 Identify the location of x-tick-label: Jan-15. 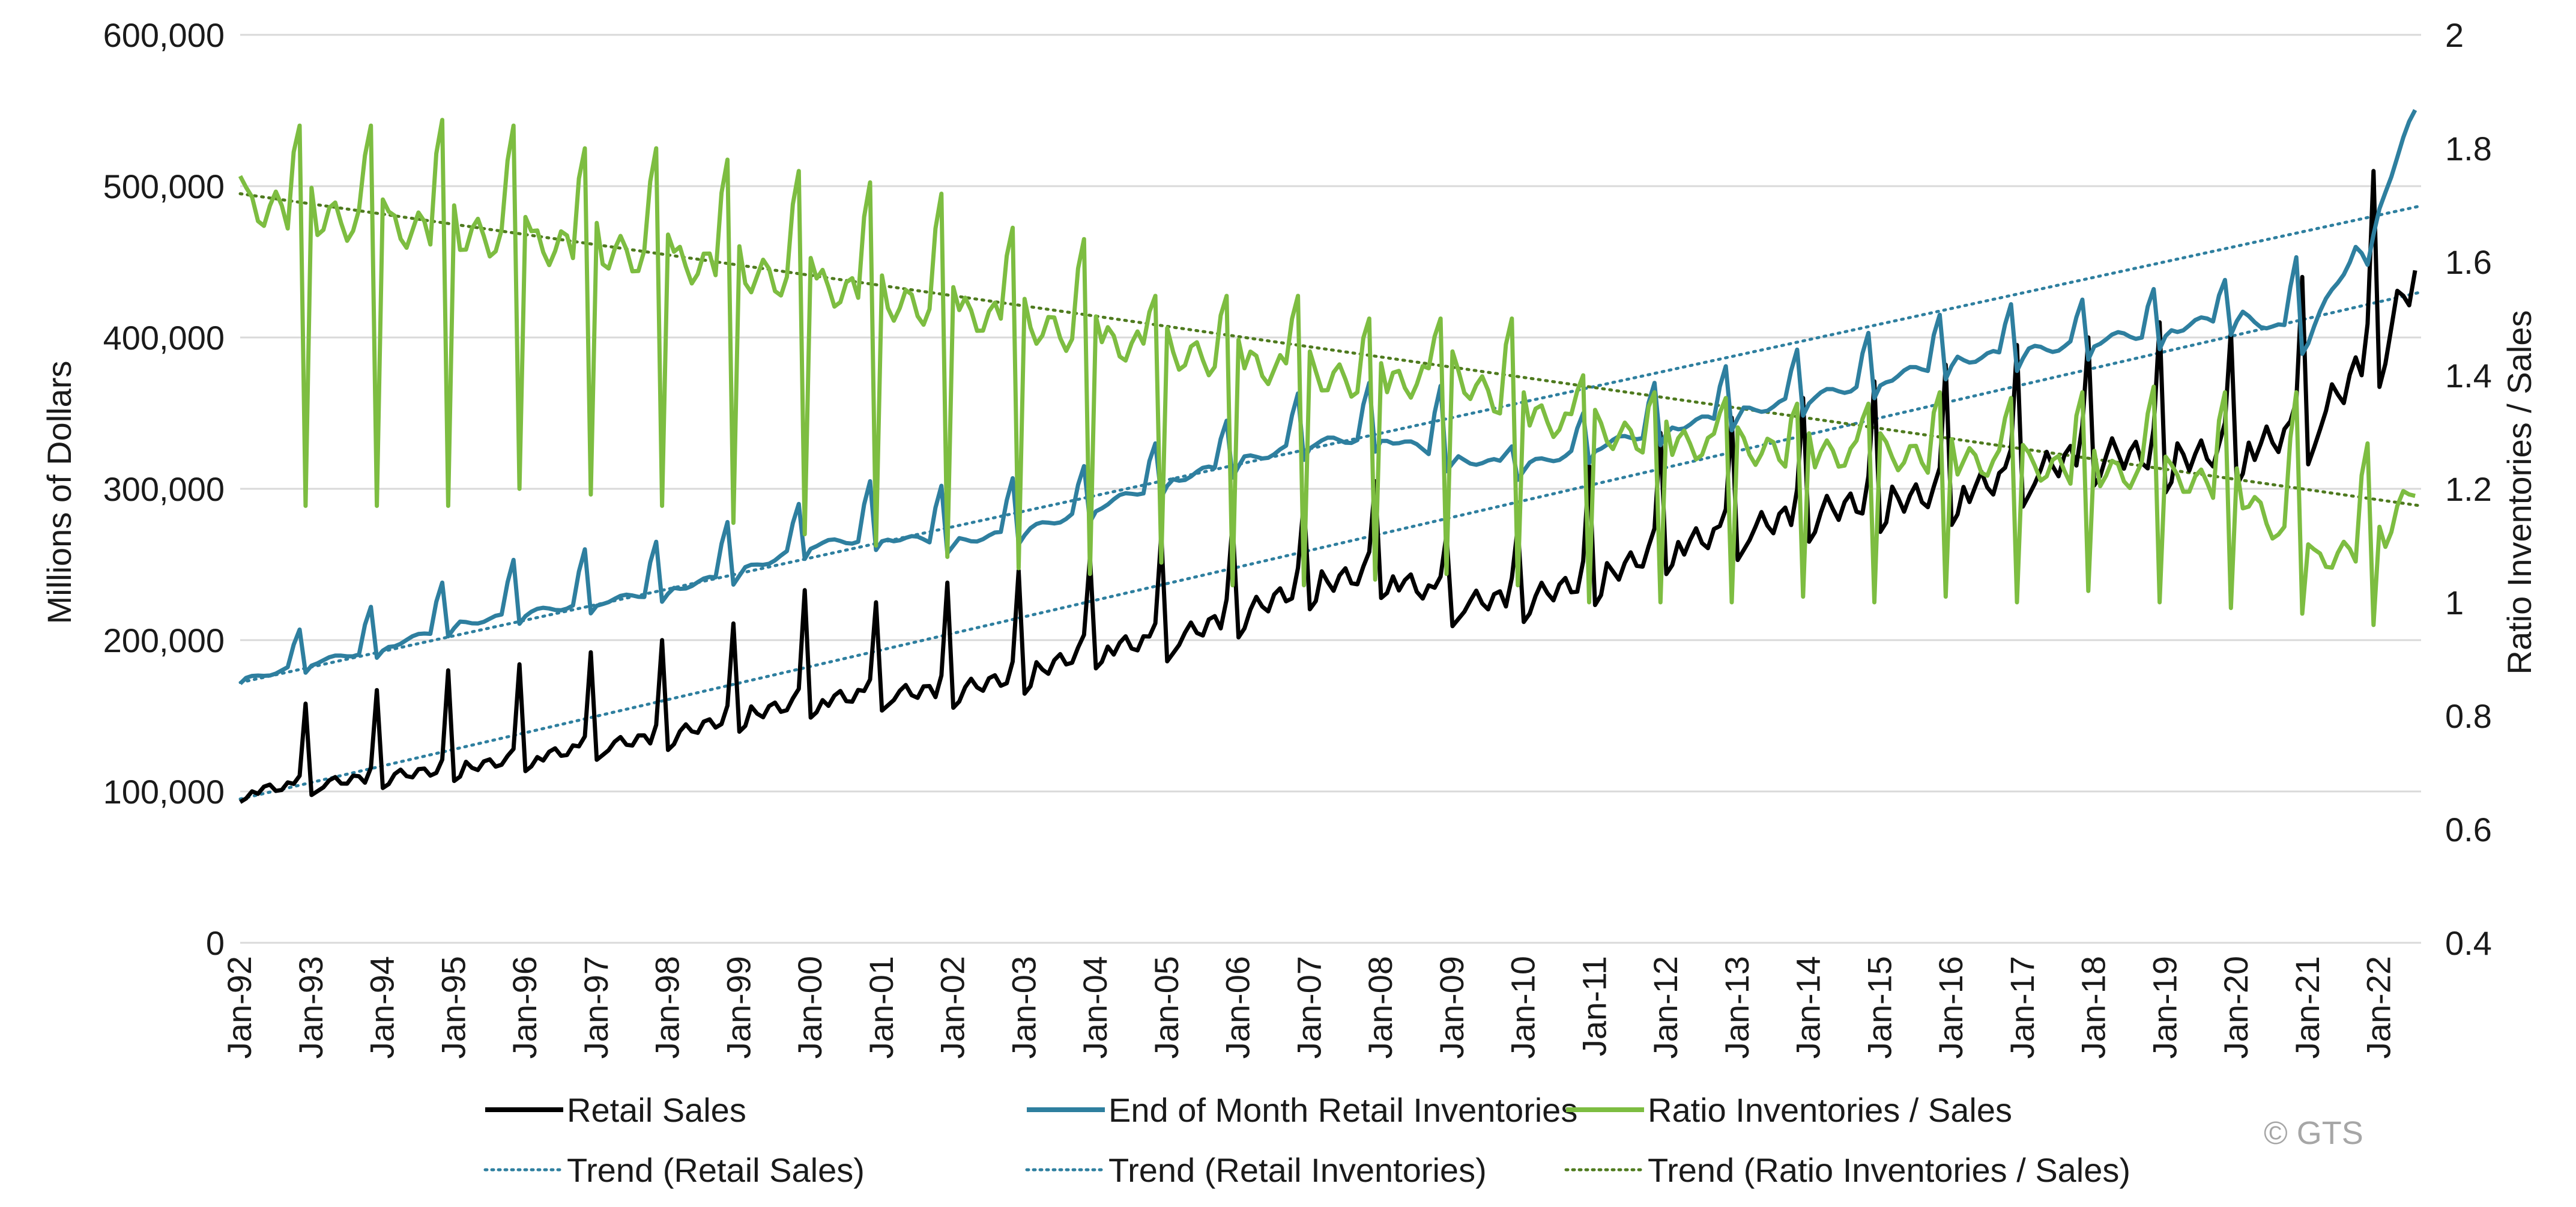
(1879, 1007).